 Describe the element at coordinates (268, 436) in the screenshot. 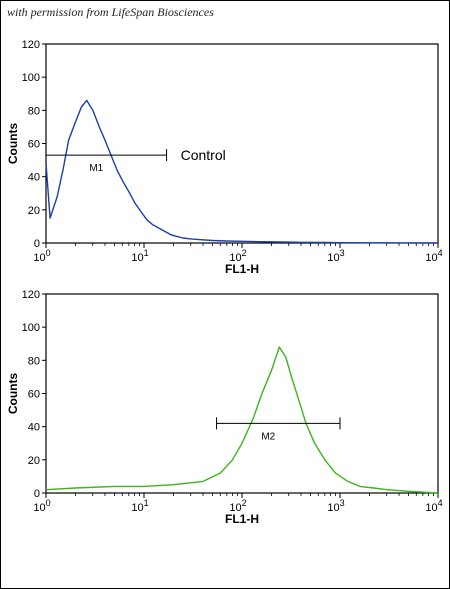

I see `marker-label: M2` at that location.